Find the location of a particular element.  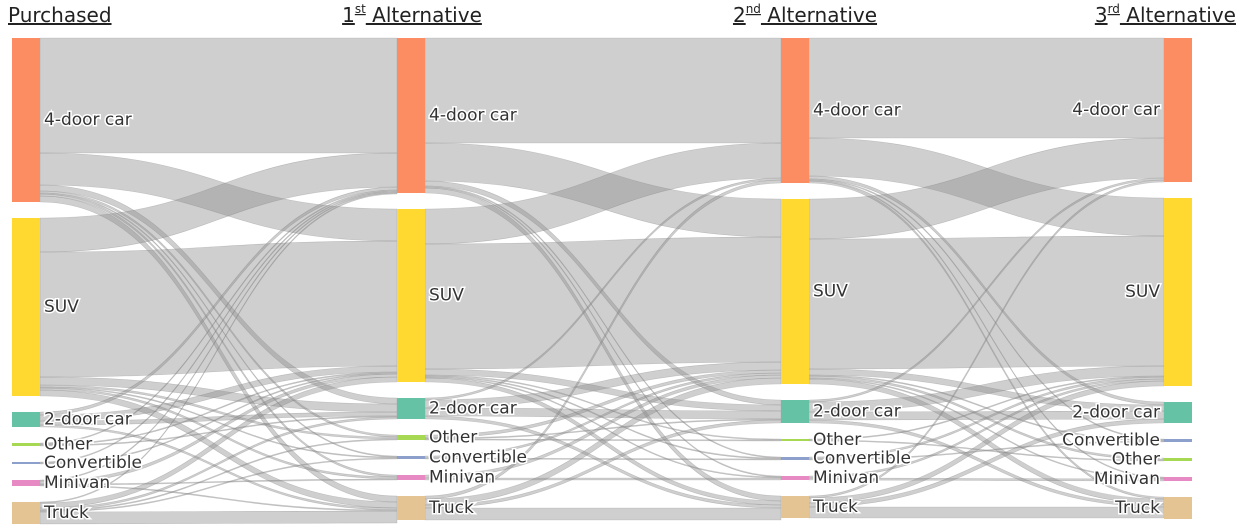

column-title: 2nd Alternative is located at coordinates (805, 14).